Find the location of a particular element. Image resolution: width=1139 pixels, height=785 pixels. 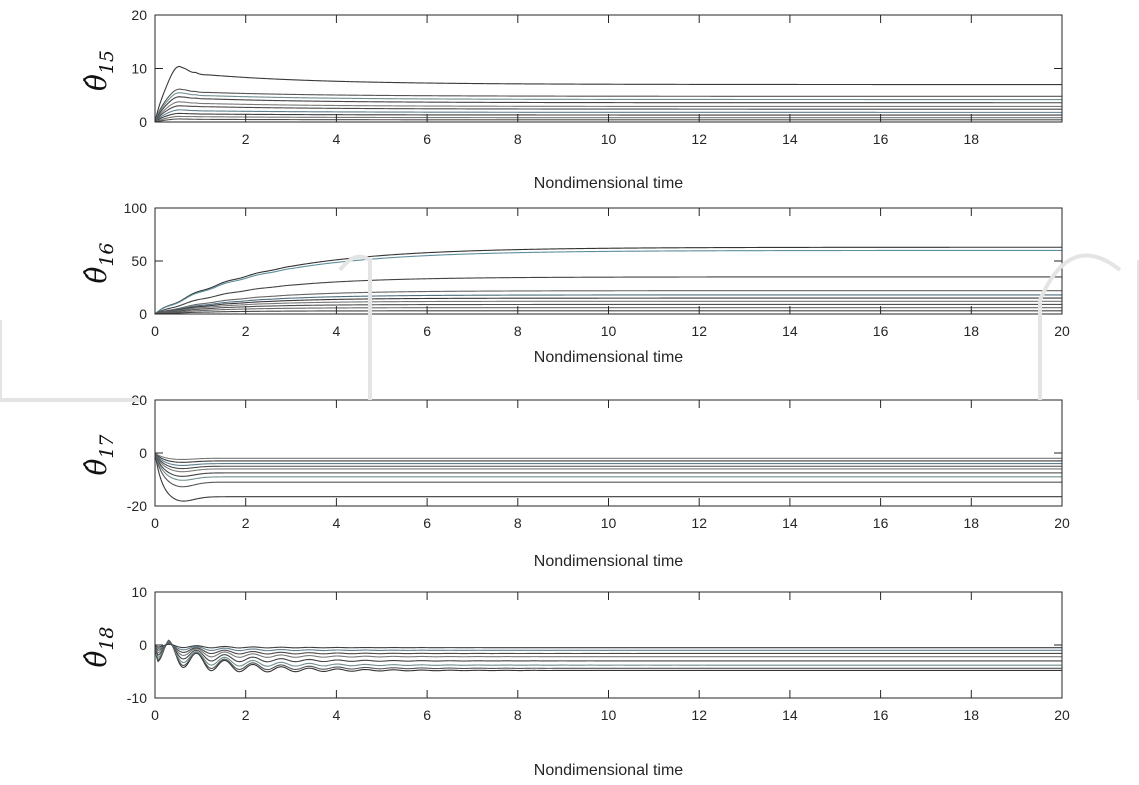

y-axis-label: θ̂18 is located at coordinates (99, 646).